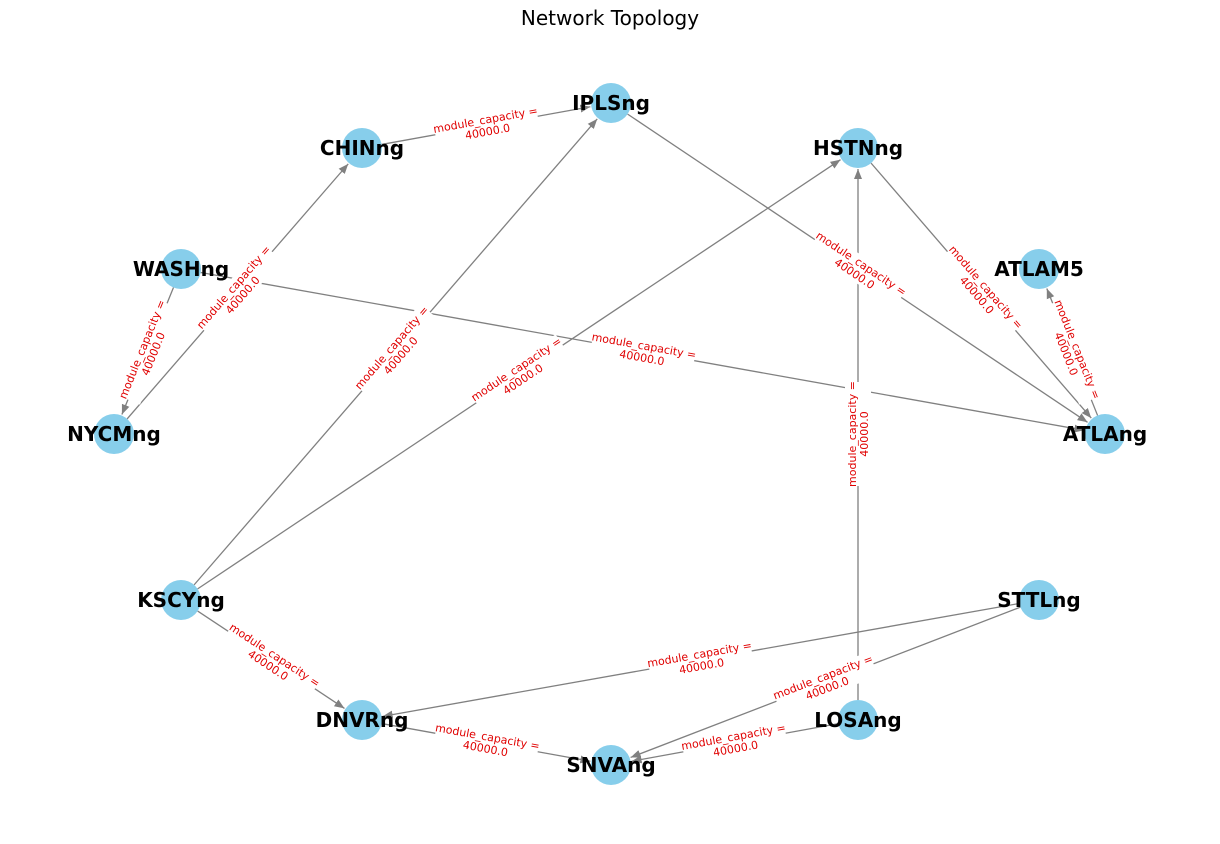  I want to click on node-label-IPLSng: IPLSng, so click(611, 103).